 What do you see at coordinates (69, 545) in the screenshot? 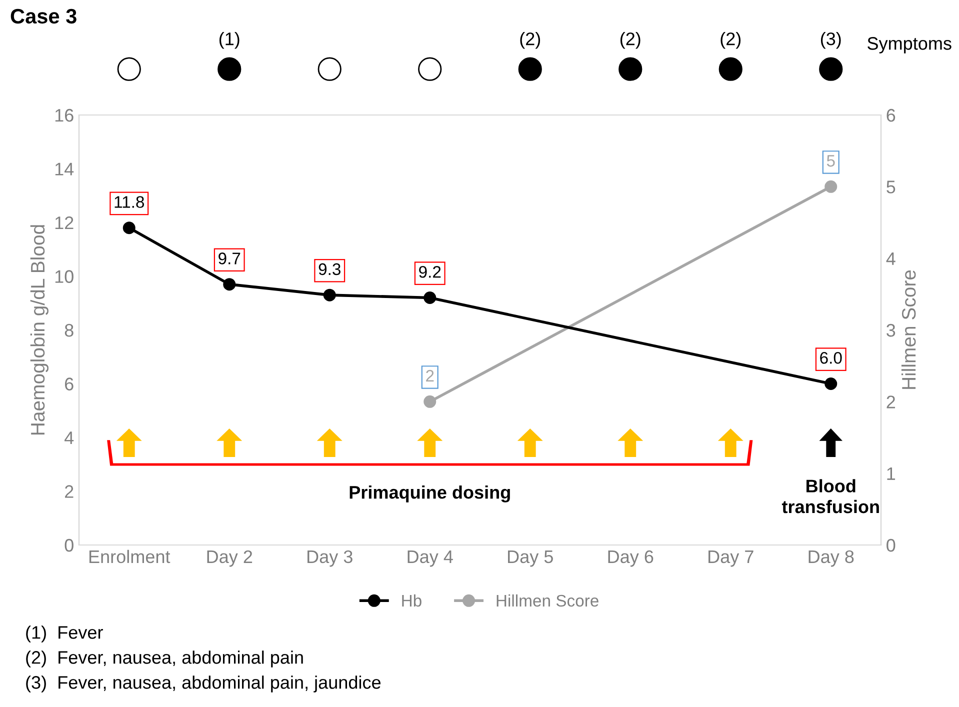
I see `y-tick-label: 0` at bounding box center [69, 545].